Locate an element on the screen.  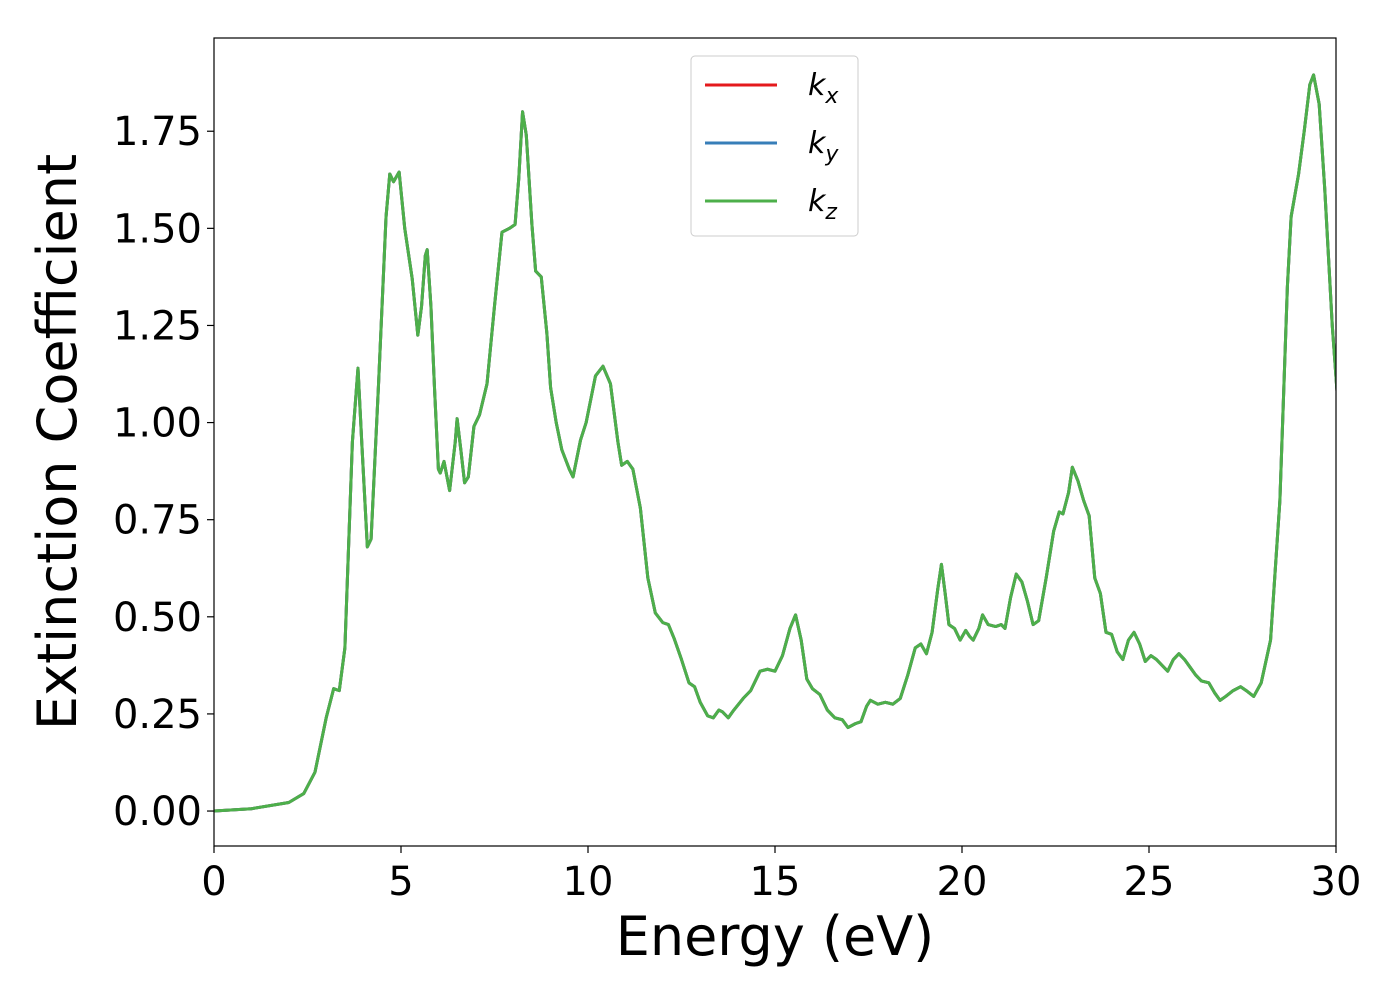
y-axis-label: Extinction Coefficient is located at coordinates (57, 442).